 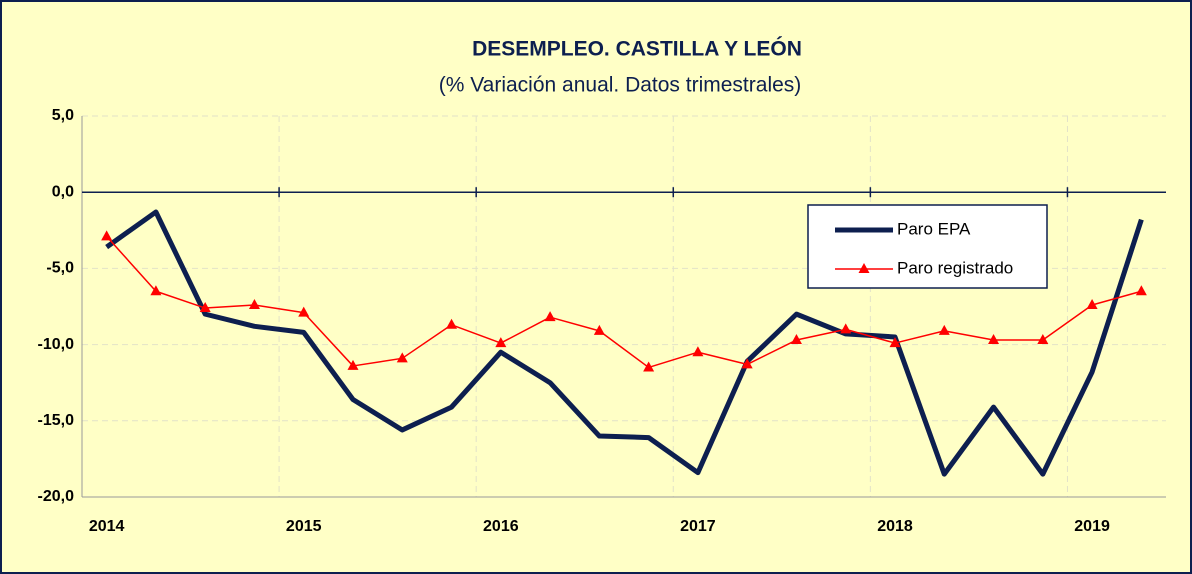 What do you see at coordinates (56, 496) in the screenshot?
I see `y-tick-label: -20,0` at bounding box center [56, 496].